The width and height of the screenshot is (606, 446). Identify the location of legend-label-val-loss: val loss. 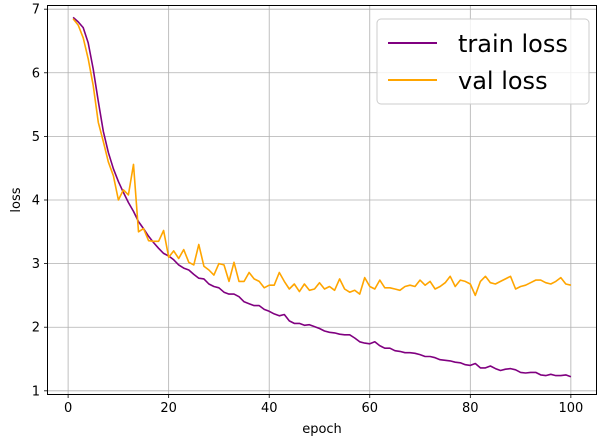
(503, 81).